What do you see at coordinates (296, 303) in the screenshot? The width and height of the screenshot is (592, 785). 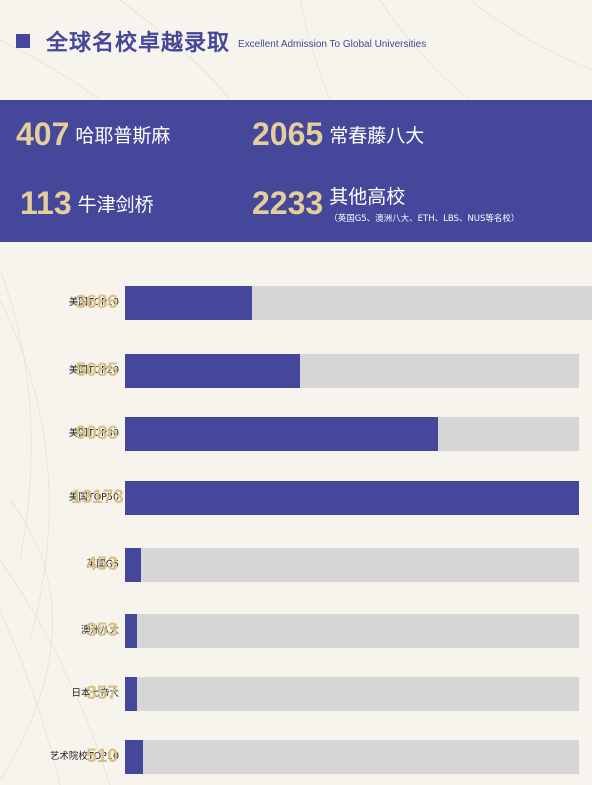 I see `bar-row: 美国TOP10 3686` at bounding box center [296, 303].